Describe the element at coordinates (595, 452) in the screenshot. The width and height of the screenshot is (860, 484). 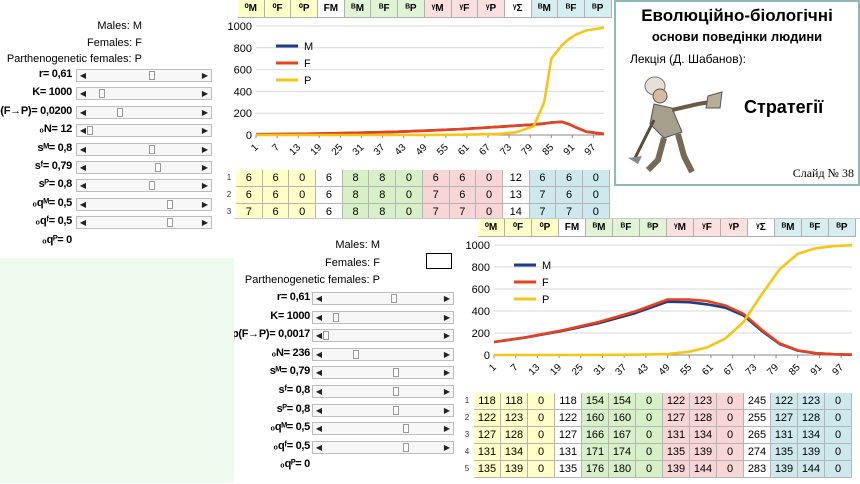
I see `table-cell: 171` at that location.